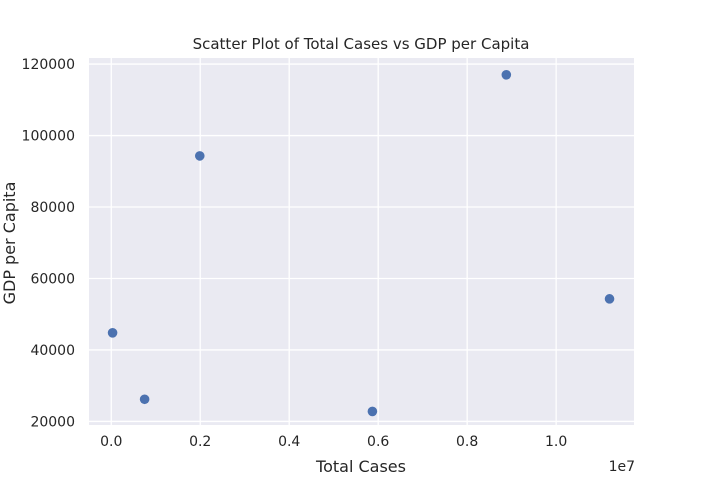  What do you see at coordinates (622, 467) in the screenshot?
I see `x-axis-offset-label: 1e7` at bounding box center [622, 467].